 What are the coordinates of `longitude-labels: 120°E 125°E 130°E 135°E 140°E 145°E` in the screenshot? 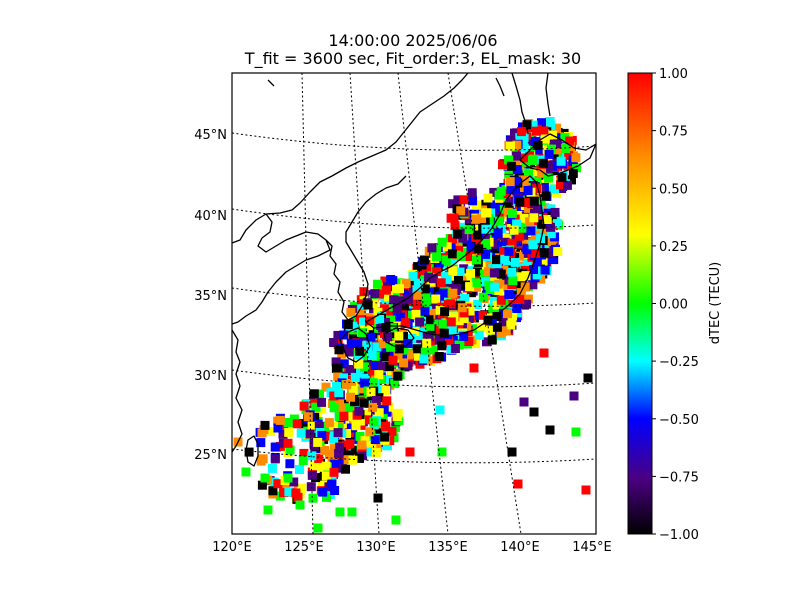 It's located at (412, 547).